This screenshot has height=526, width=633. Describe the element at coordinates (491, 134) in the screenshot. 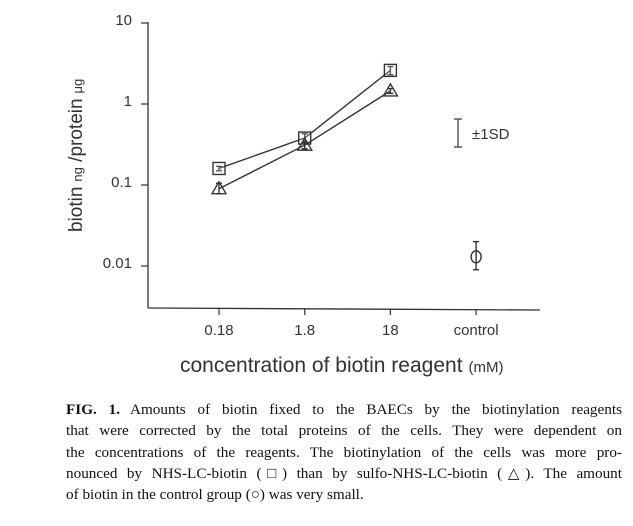

I see `sd-legend-label: ±1SD` at that location.